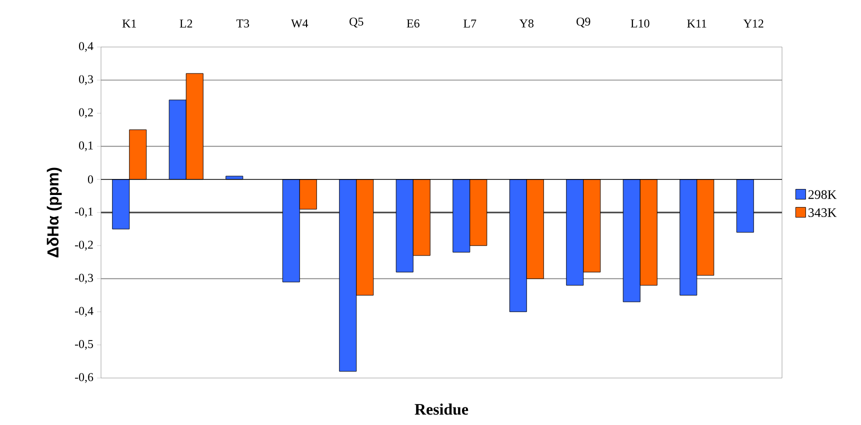 This screenshot has width=861, height=425. I want to click on y-tick-label: -0,1, so click(84, 213).